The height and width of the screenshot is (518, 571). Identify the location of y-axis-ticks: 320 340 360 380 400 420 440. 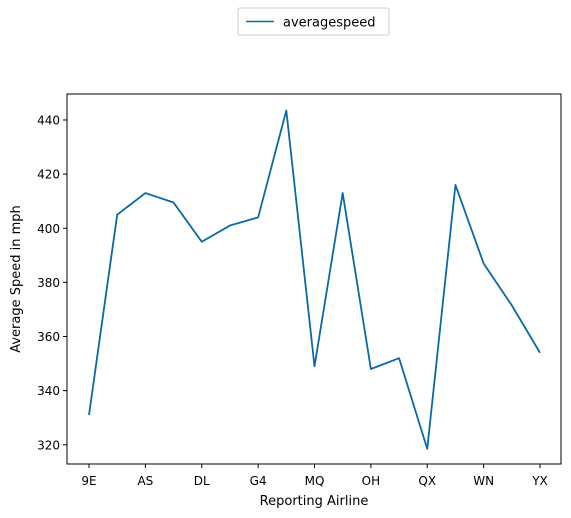
(52, 282).